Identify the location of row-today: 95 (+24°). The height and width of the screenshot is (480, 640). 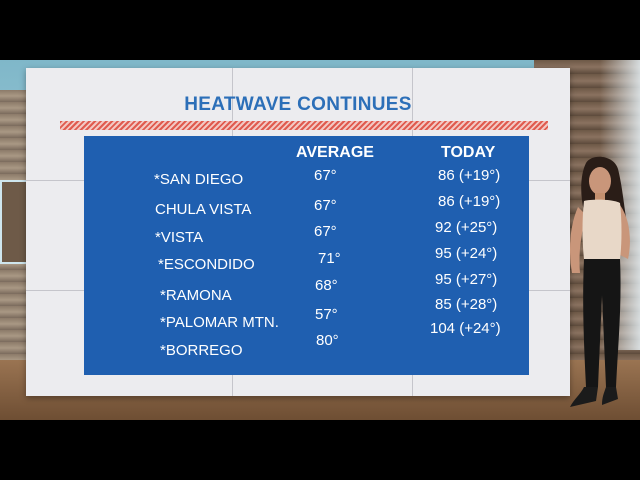
(466, 253).